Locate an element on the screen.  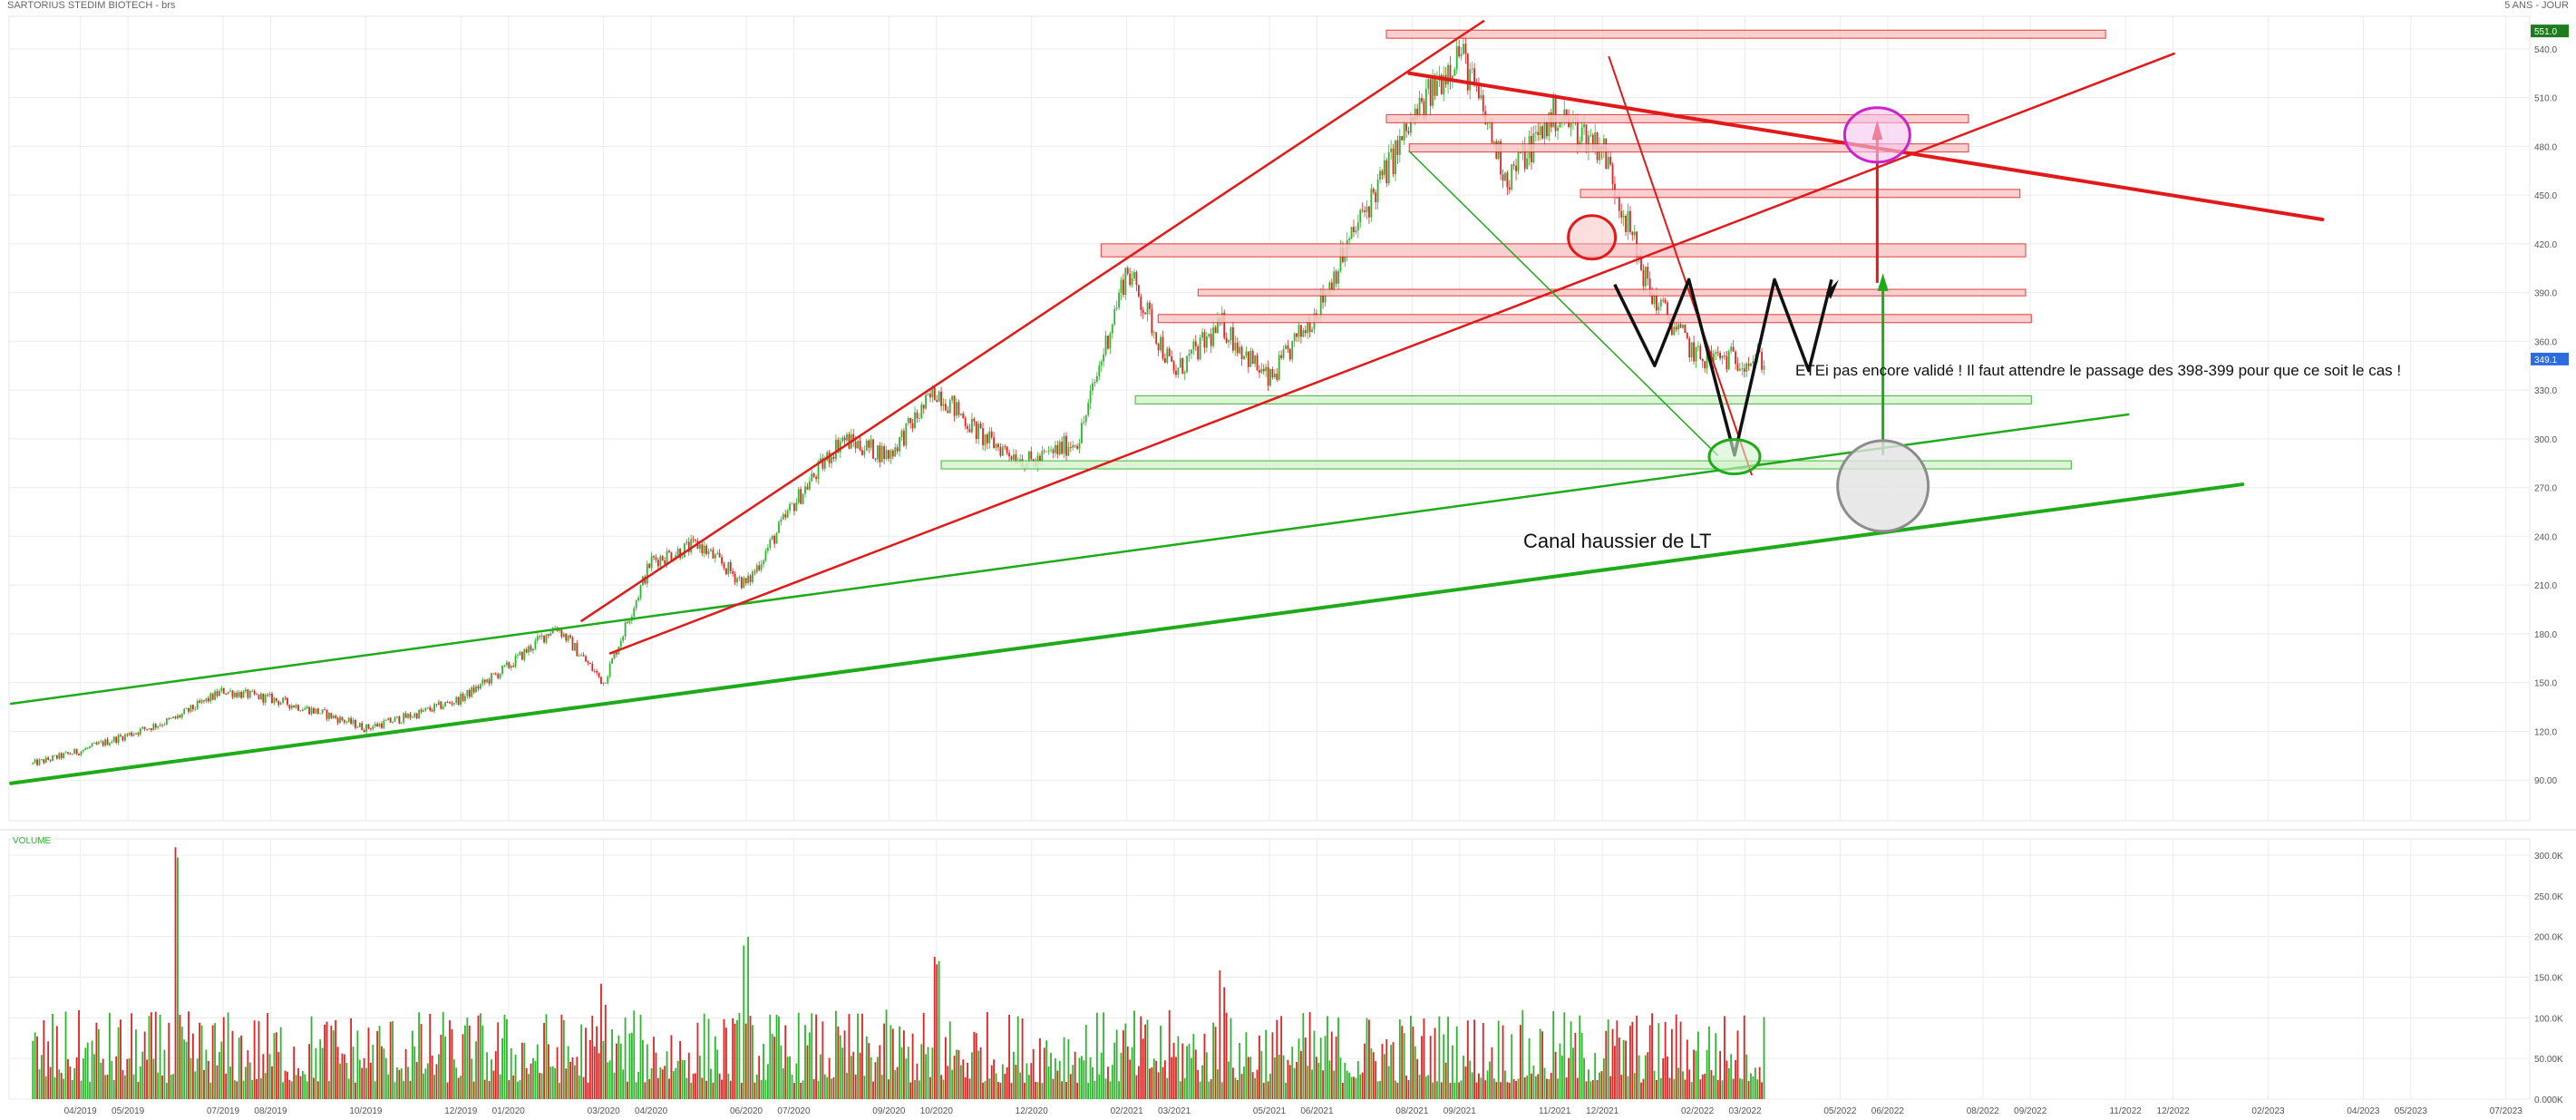
x-tick-label: 12/2020 is located at coordinates (1032, 1111).